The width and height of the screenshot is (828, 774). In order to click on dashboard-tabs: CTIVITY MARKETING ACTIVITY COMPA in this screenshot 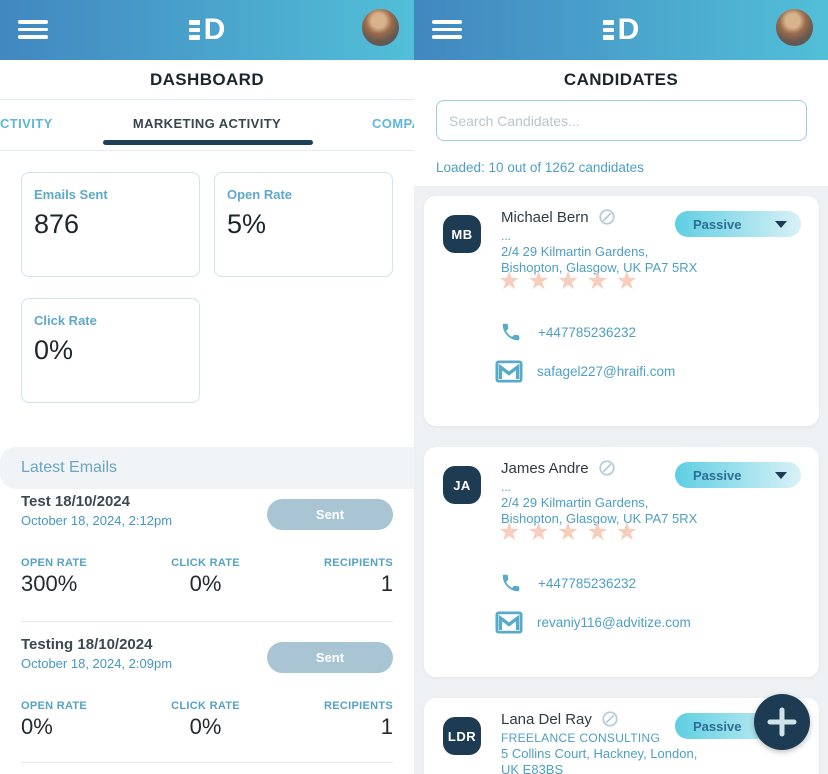, I will do `click(207, 126)`.